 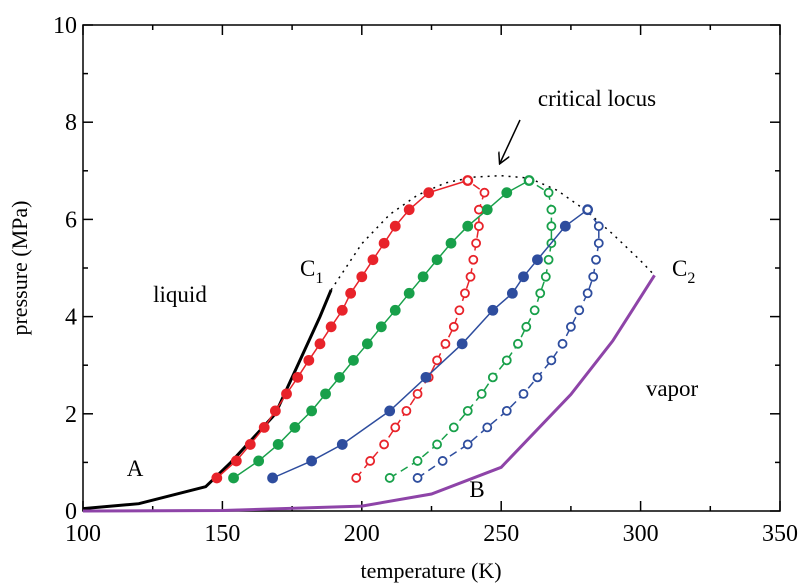 I want to click on annotation-text: A, so click(x=135, y=468).